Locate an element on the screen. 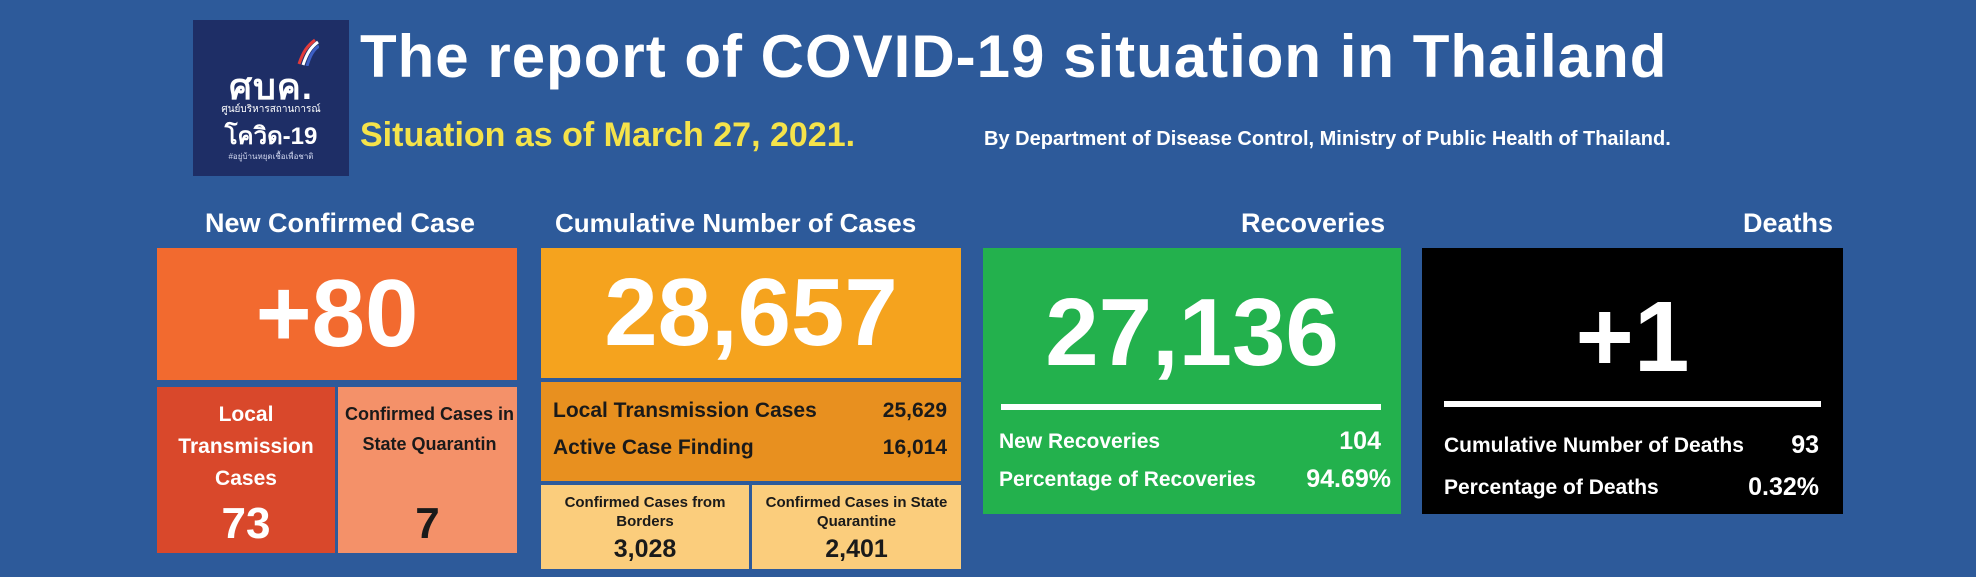 The image size is (1976, 577). recoveries-label: Recoveries is located at coordinates (1313, 223).